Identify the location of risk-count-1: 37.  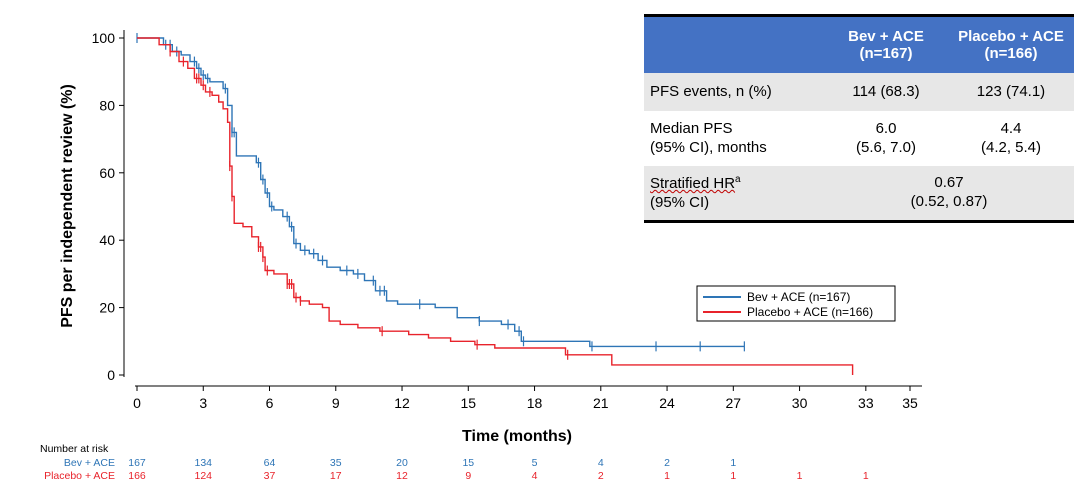
(270, 476).